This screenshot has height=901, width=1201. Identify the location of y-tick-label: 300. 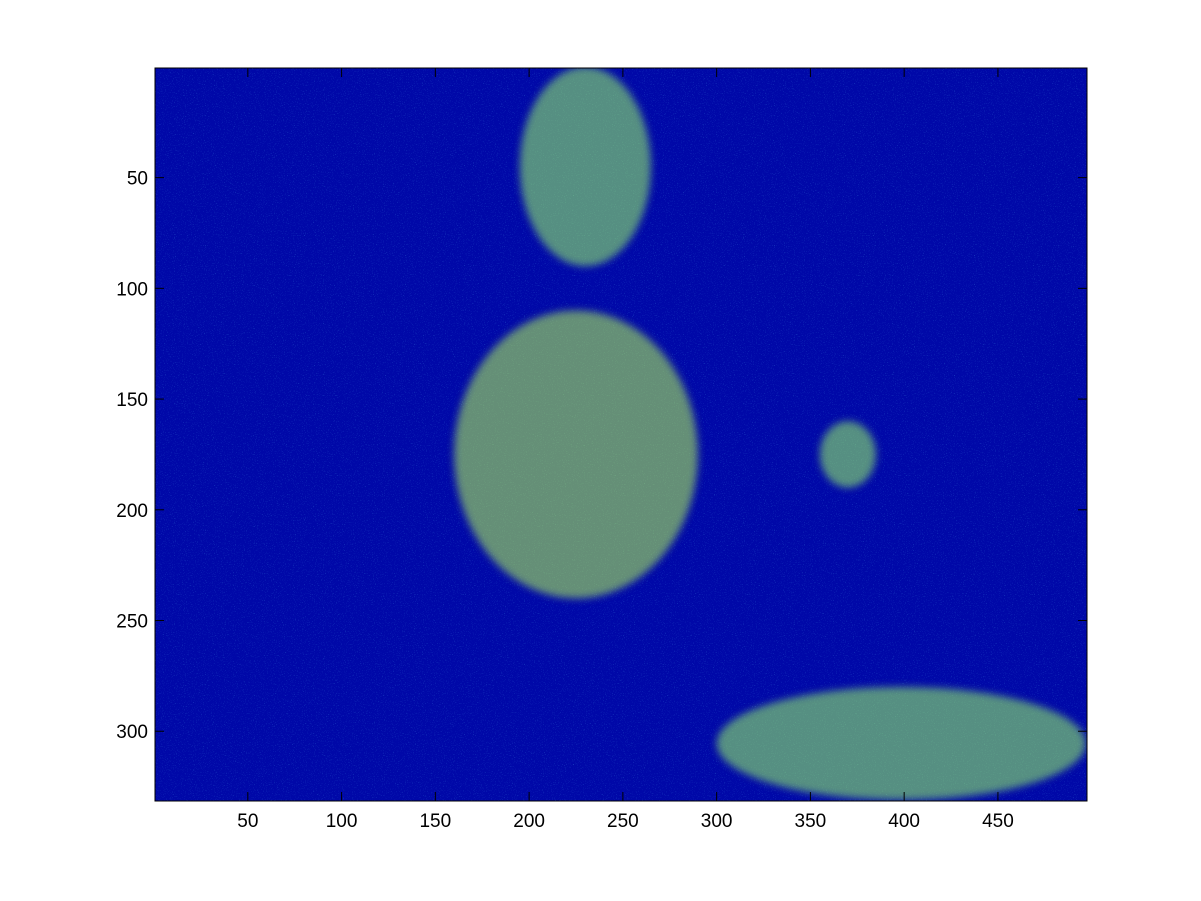
(132, 732).